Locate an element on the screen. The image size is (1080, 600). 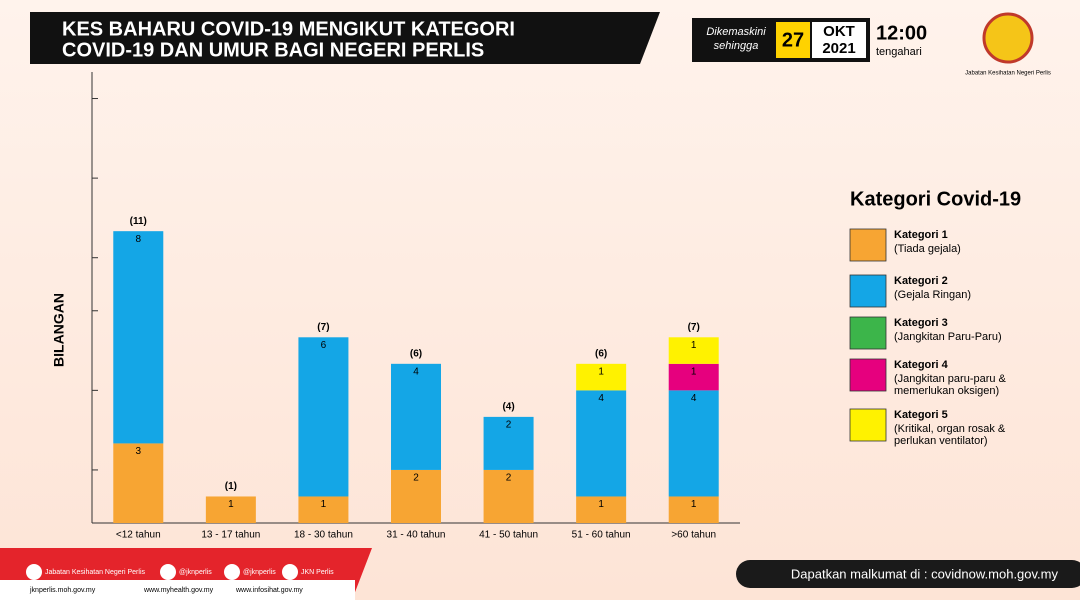
total-label: (4) is located at coordinates (508, 407).